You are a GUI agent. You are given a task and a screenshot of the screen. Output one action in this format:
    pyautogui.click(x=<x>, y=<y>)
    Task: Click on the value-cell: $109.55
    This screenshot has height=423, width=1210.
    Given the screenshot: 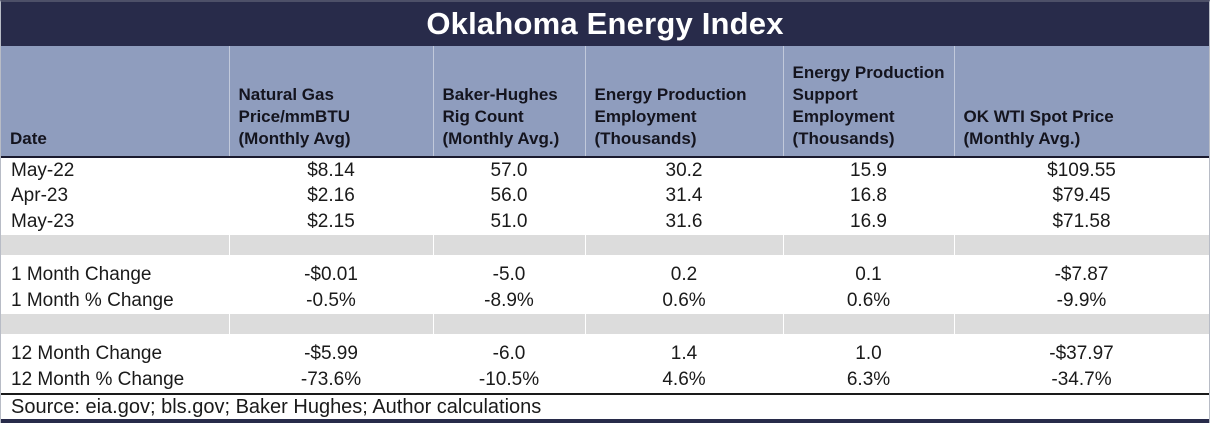 What is the action you would take?
    pyautogui.click(x=1081, y=170)
    